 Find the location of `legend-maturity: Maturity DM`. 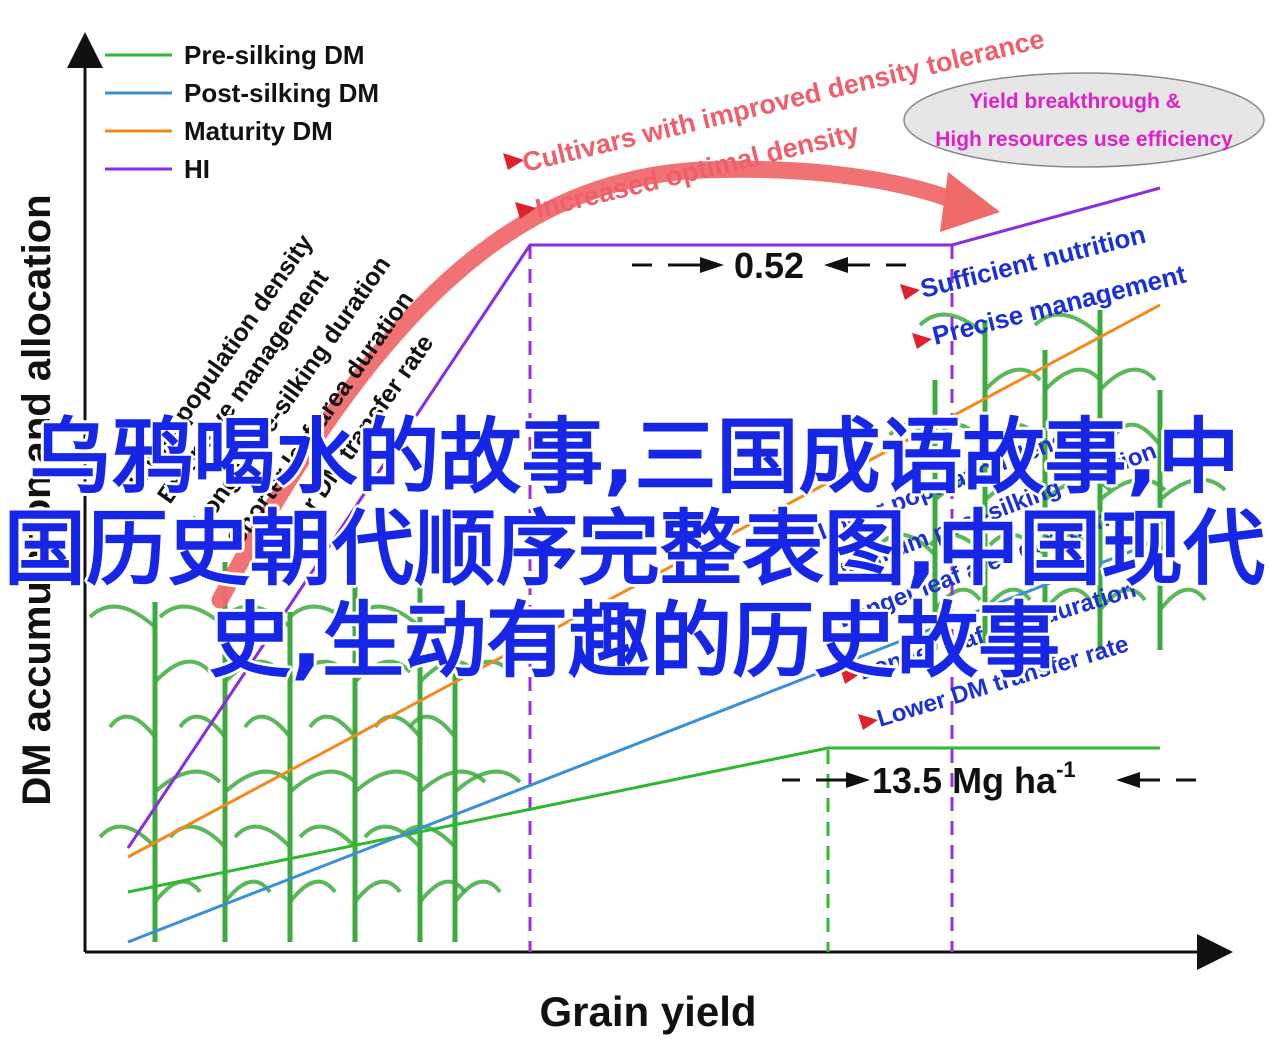

legend-maturity: Maturity DM is located at coordinates (258, 131).